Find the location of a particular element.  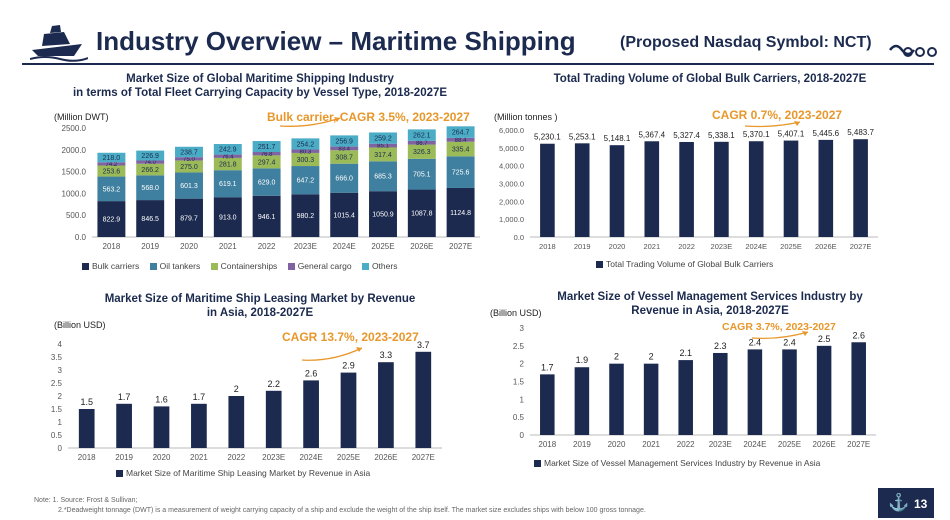

fleet-cagr-arrow is located at coordinates (310, 122).